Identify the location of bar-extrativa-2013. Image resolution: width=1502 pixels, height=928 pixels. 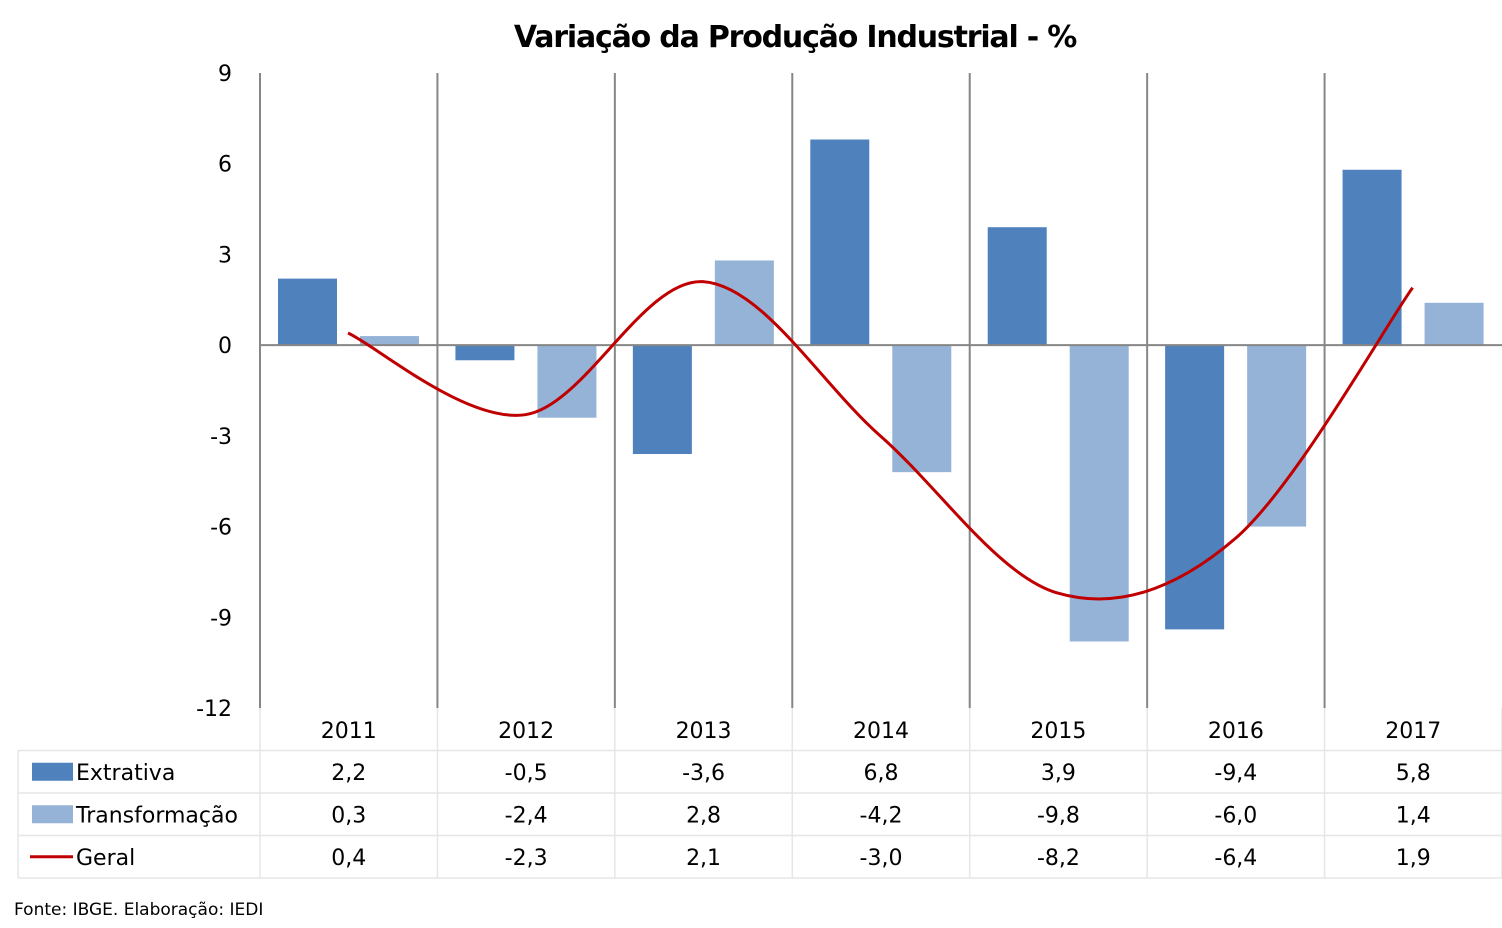
(662, 399).